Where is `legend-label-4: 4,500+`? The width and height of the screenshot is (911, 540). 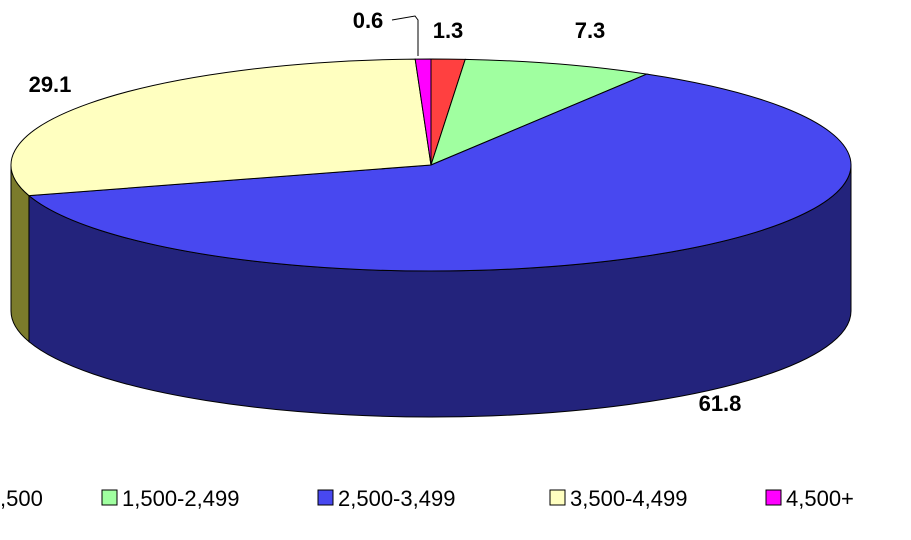 legend-label-4: 4,500+ is located at coordinates (820, 498).